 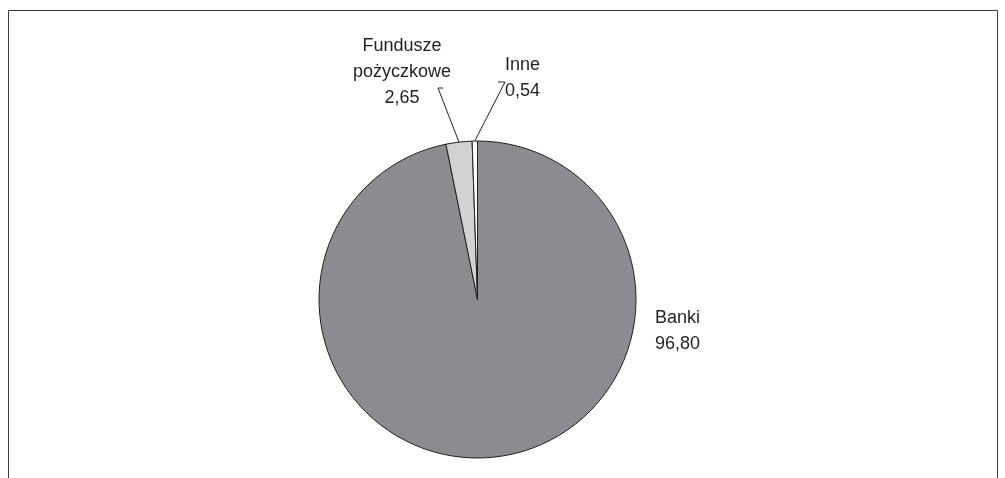 I want to click on data-label: 96,80, so click(x=678, y=343).